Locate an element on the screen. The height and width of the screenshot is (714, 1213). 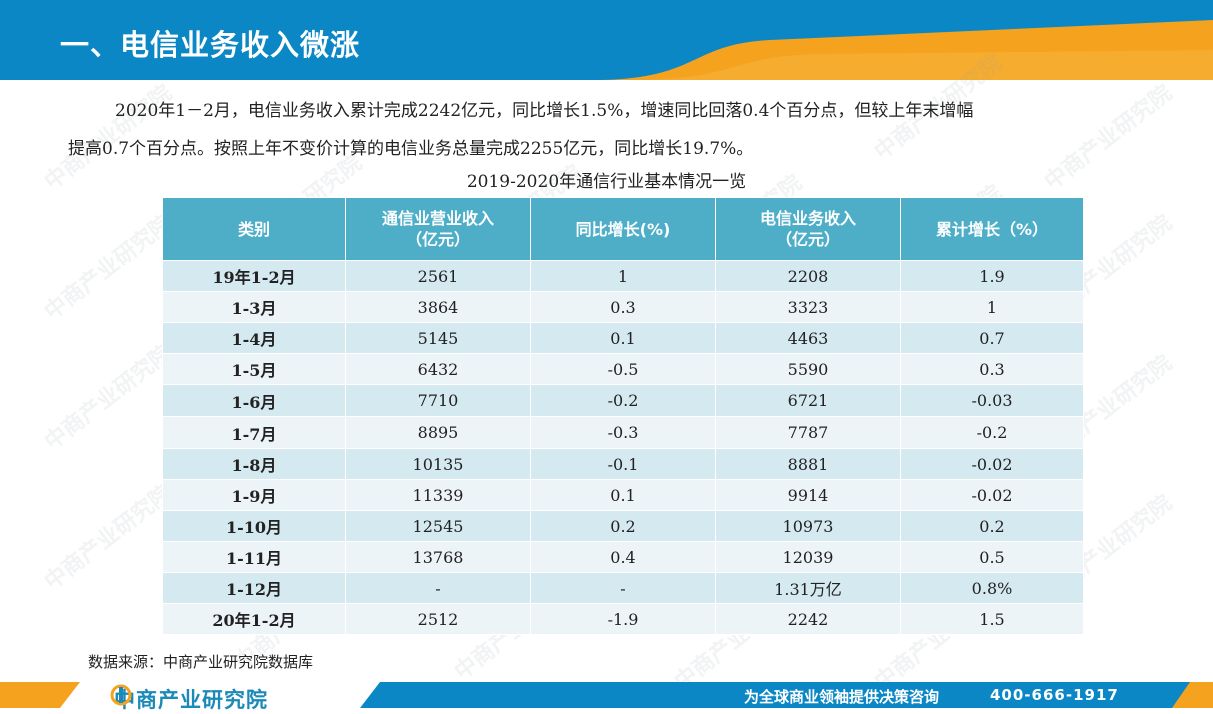
column-header-yoy-growth: 同比增长(%) is located at coordinates (623, 229).